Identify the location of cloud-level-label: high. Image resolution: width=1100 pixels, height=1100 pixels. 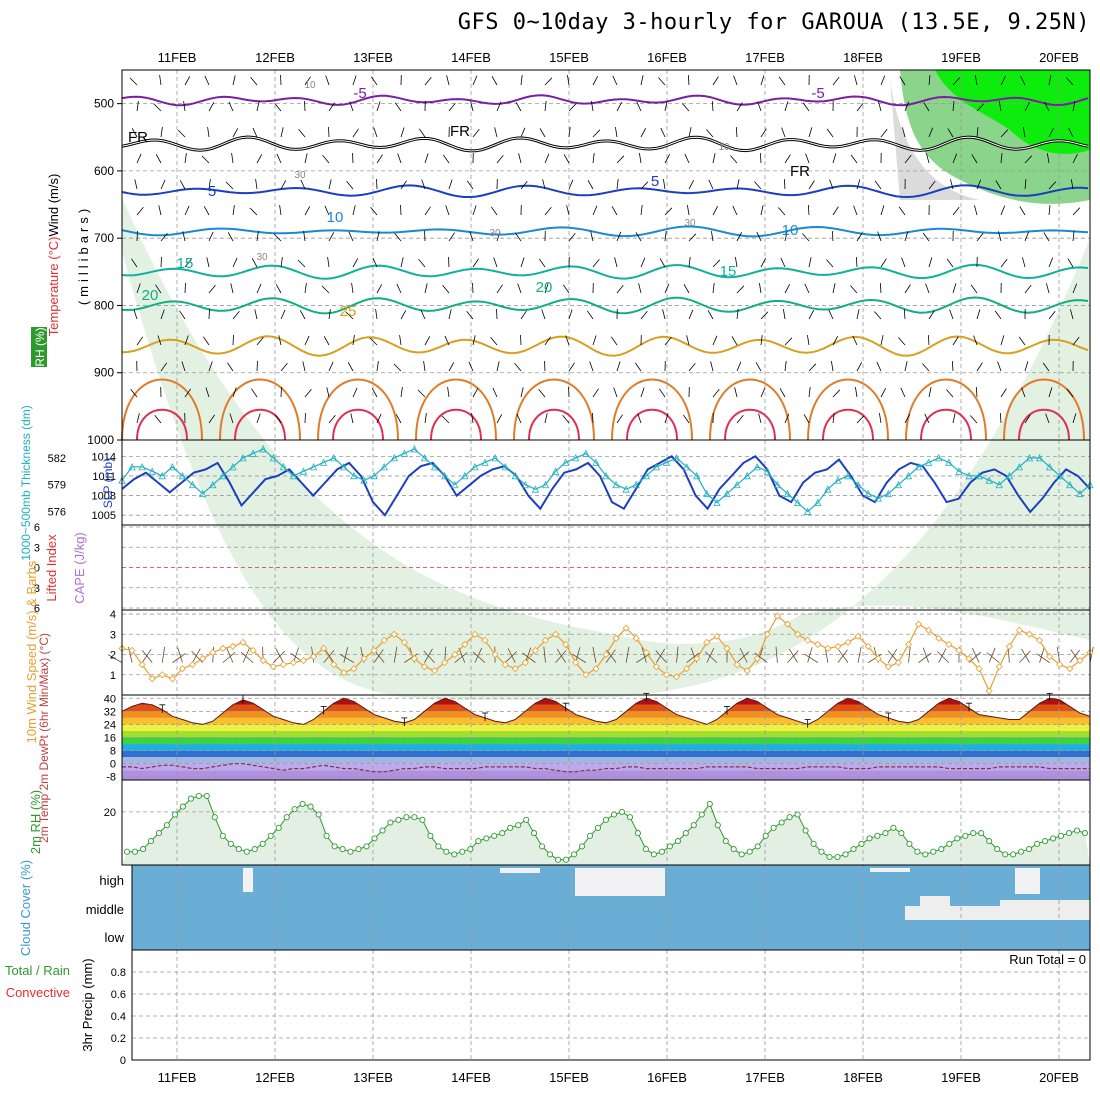
(111, 880).